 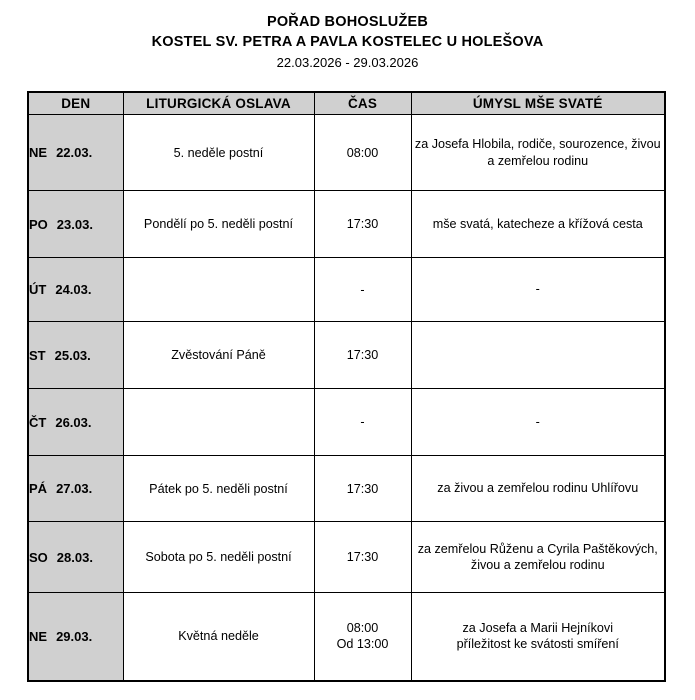 I want to click on cell-day: PÁ 27.03., so click(x=75, y=488).